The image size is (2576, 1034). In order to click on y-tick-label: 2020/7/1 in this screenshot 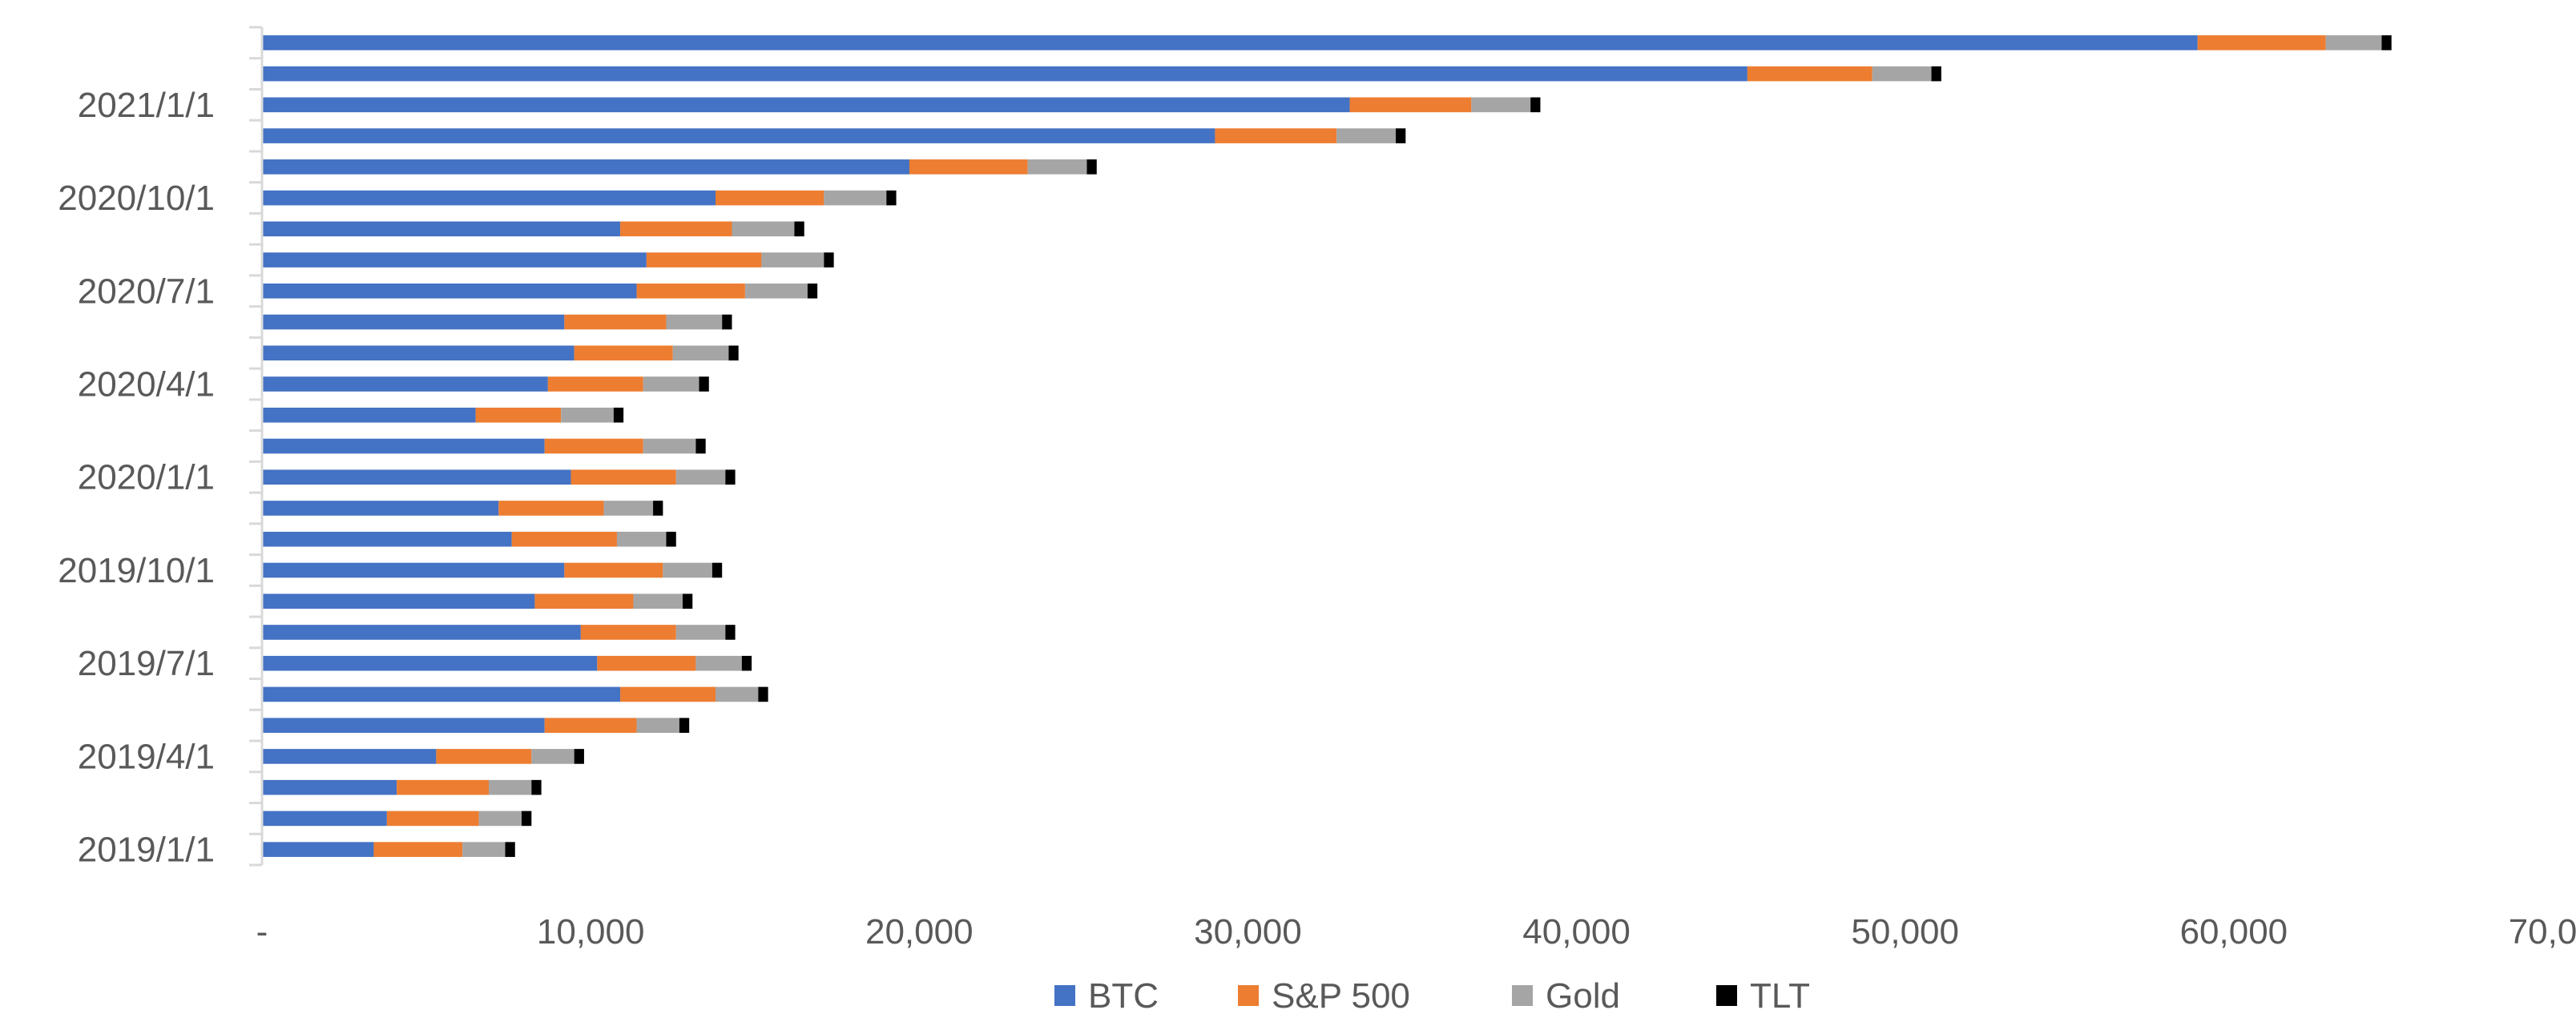, I will do `click(146, 291)`.